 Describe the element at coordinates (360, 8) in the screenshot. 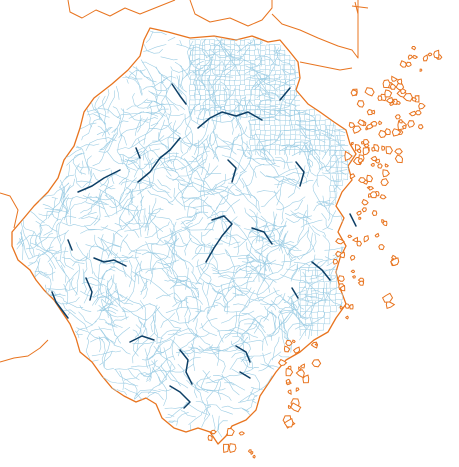

I see `boundary-mark` at that location.